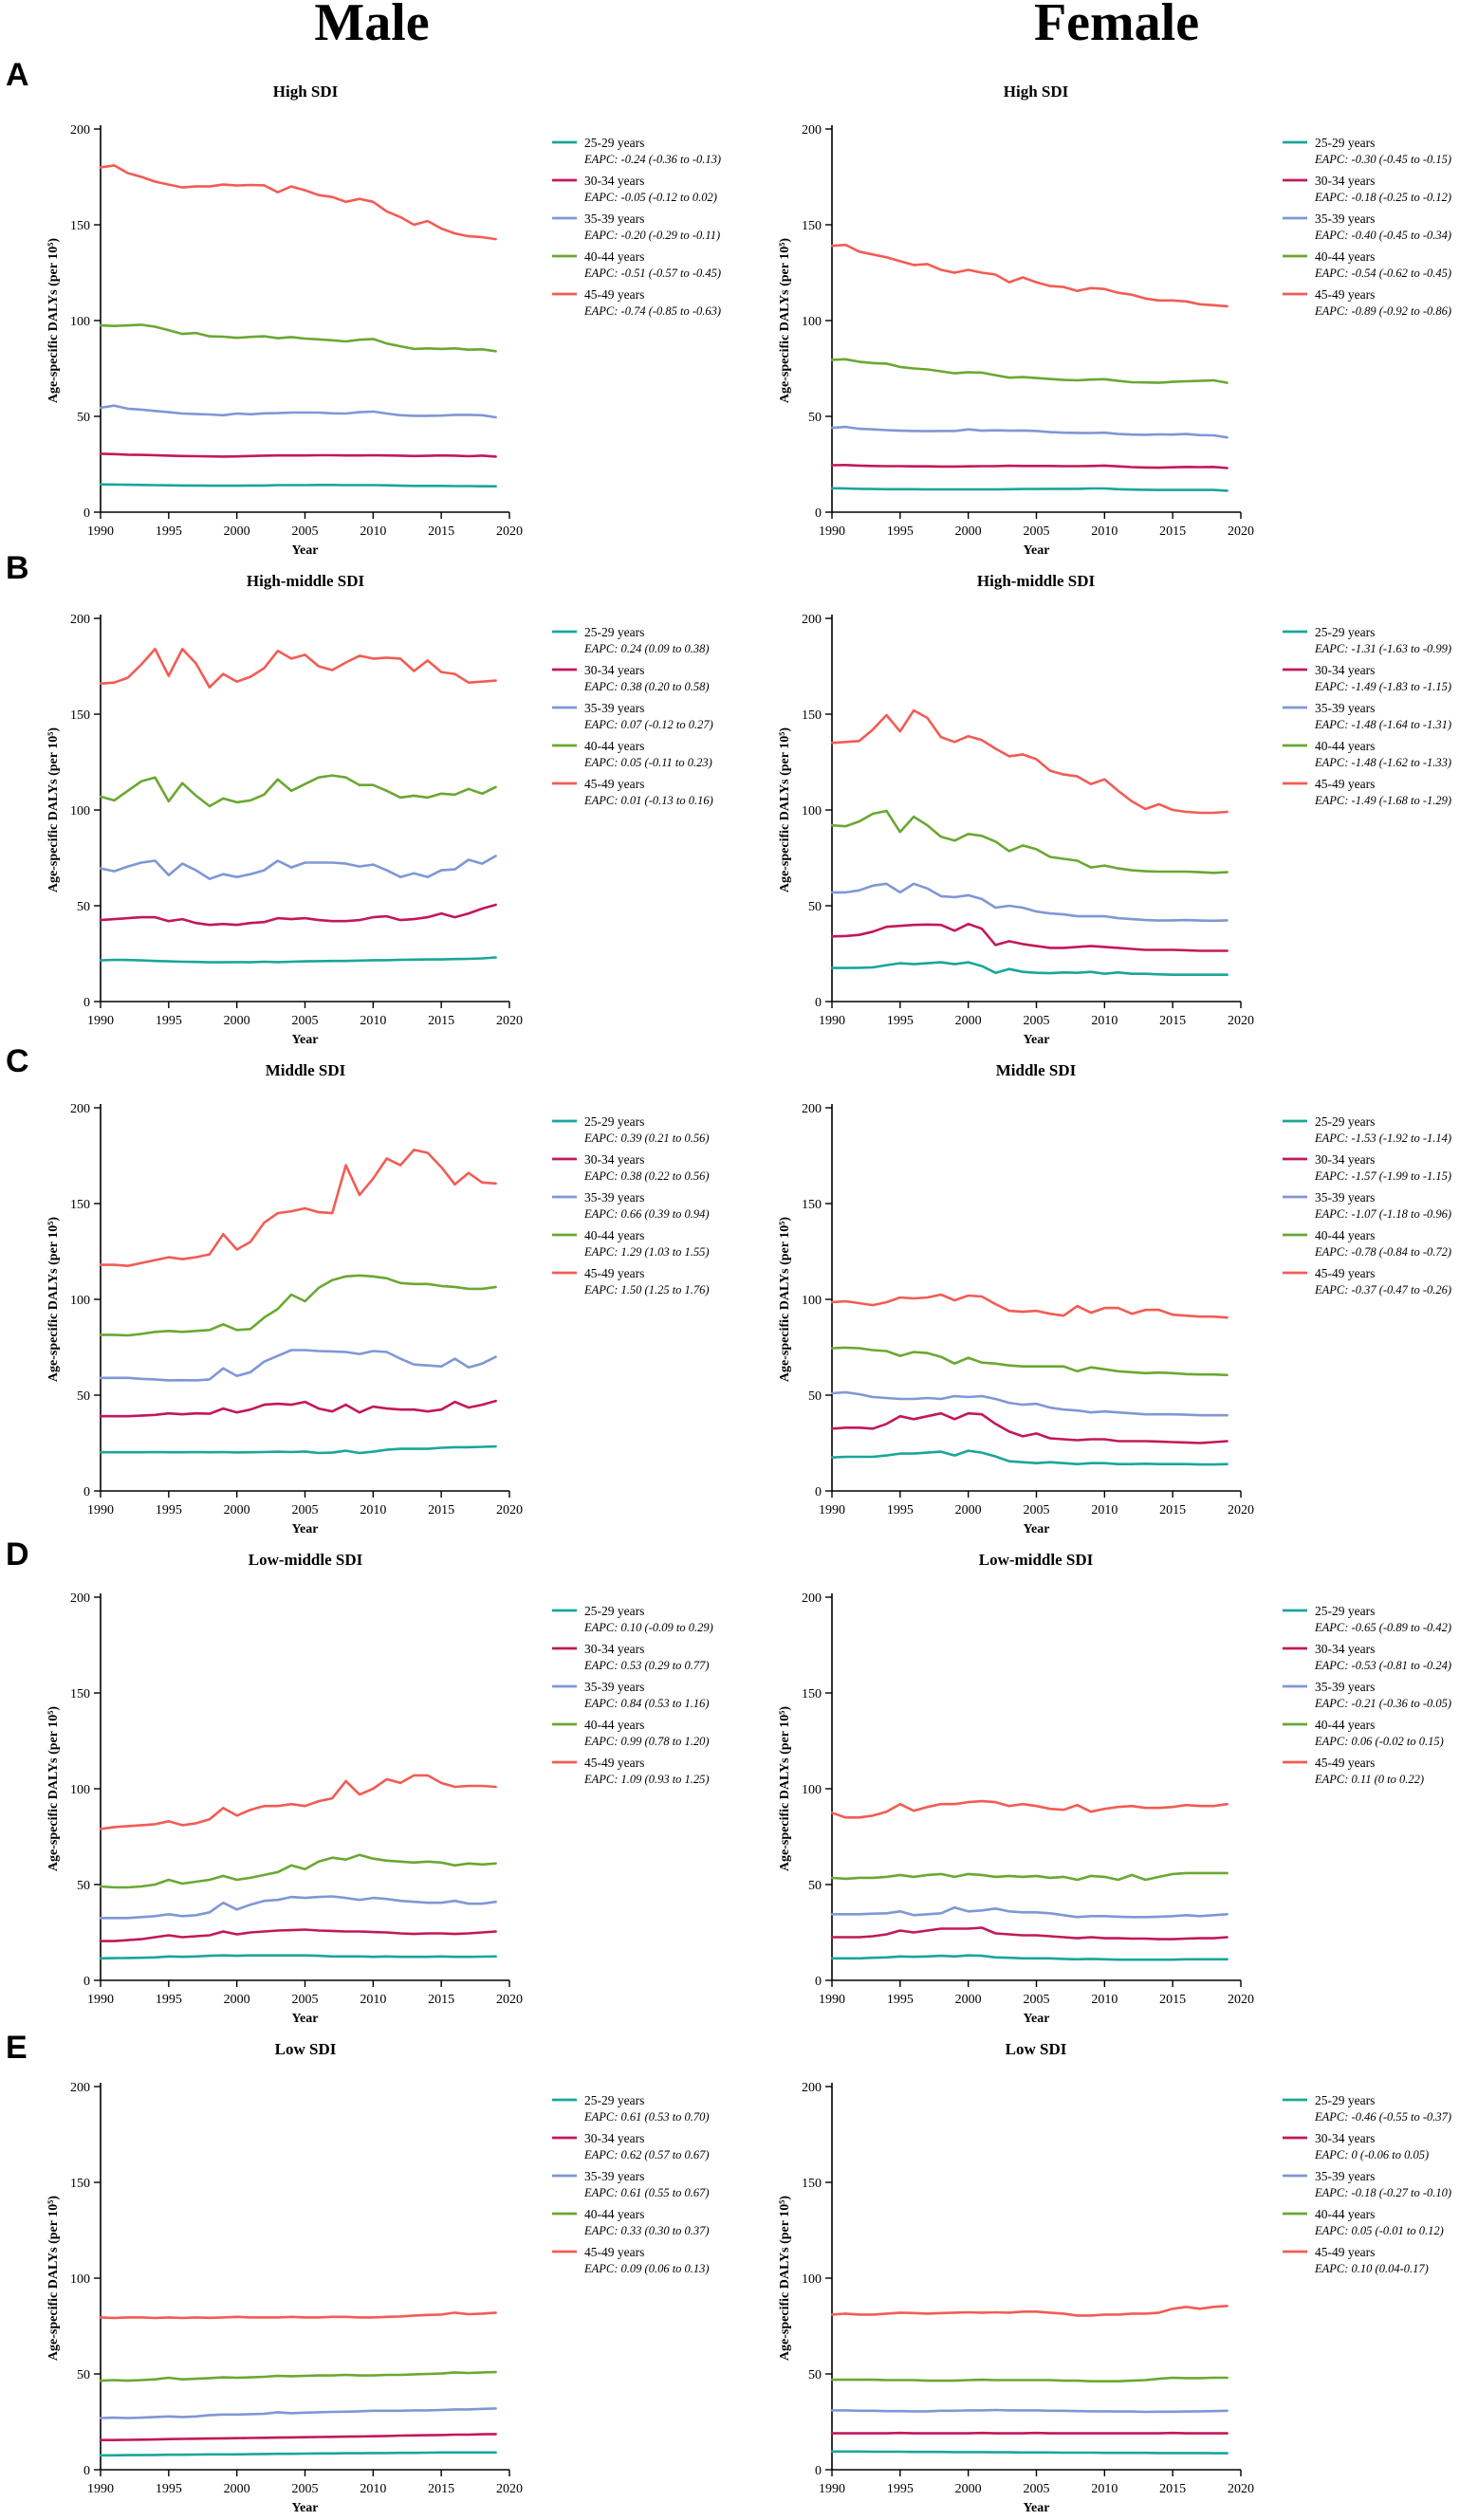 The height and width of the screenshot is (2520, 1478). Describe the element at coordinates (652, 273) in the screenshot. I see `legend-eapc: EAPC: -0.51 (-0.57 to -0.45)` at that location.